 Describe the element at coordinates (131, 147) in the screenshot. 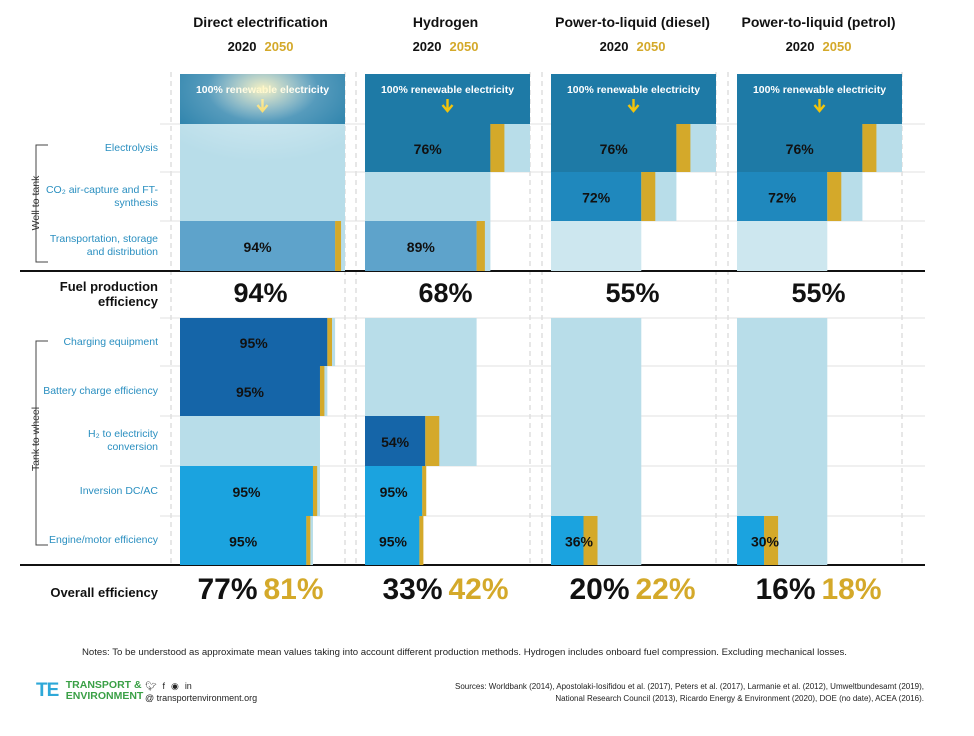

I see `row-label-electrolysis: Electrolysis` at that location.